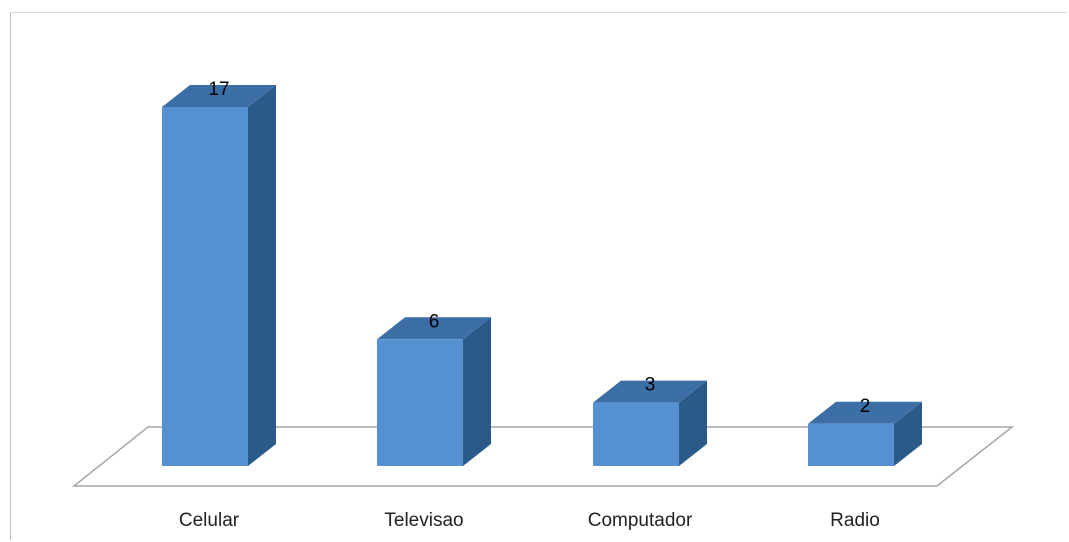 The width and height of the screenshot is (1069, 542). Describe the element at coordinates (205, 286) in the screenshot. I see `bar-celular` at that location.